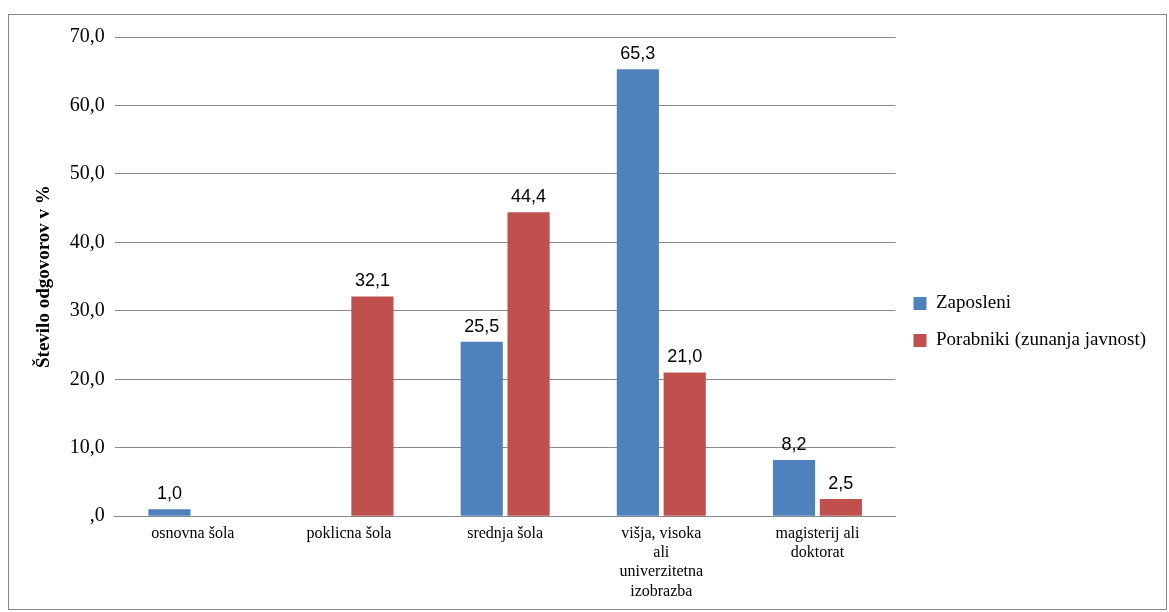 The image size is (1169, 612). Describe the element at coordinates (87, 103) in the screenshot. I see `y-tick-label: 60,0` at that location.